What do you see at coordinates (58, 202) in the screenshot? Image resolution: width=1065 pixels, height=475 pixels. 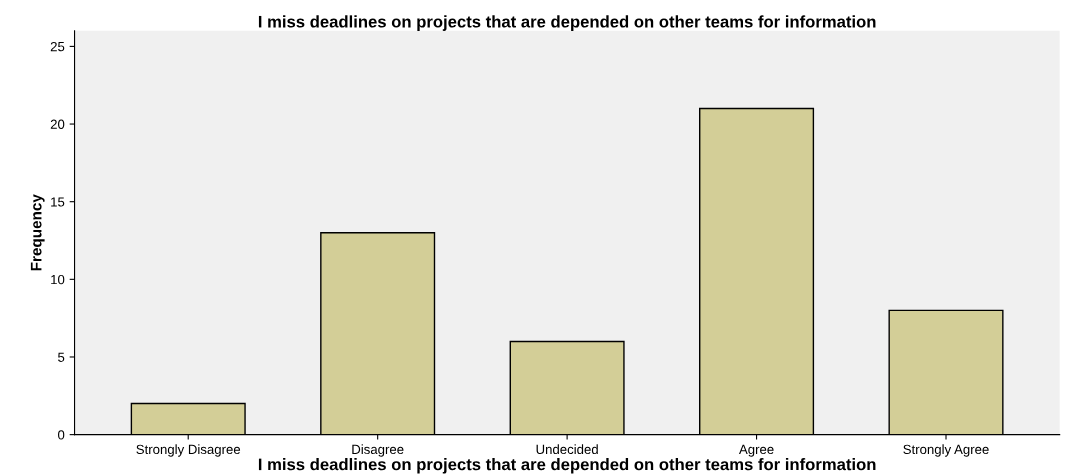 I see `y-tick-label: 15` at bounding box center [58, 202].